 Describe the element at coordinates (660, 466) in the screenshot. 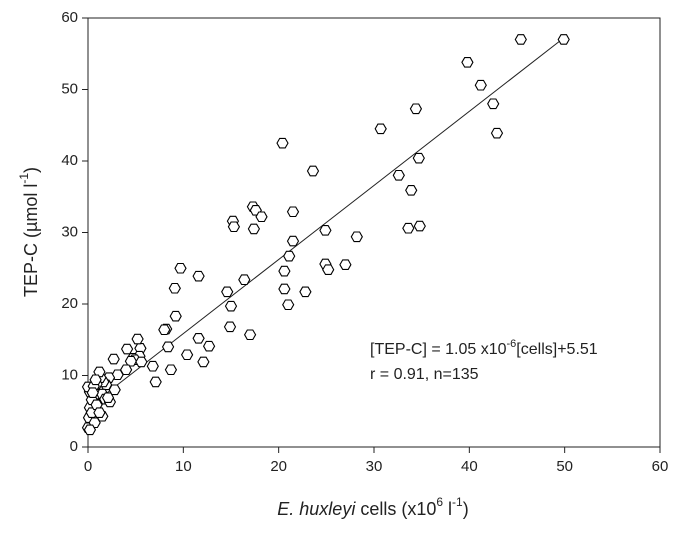

I see `x-tick-label: 60` at that location.